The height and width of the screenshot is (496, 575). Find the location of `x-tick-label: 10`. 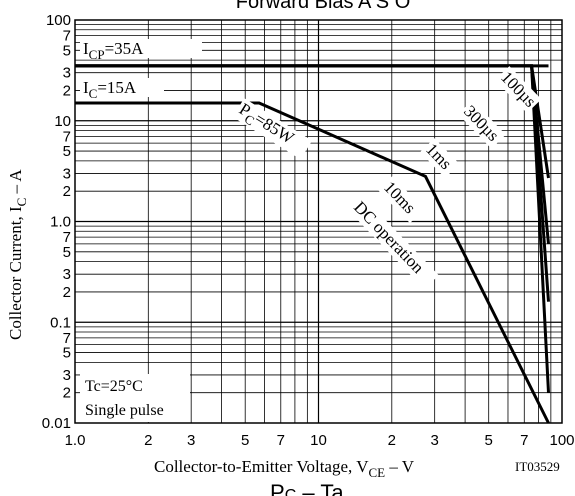

x-tick-label: 10 is located at coordinates (318, 440).